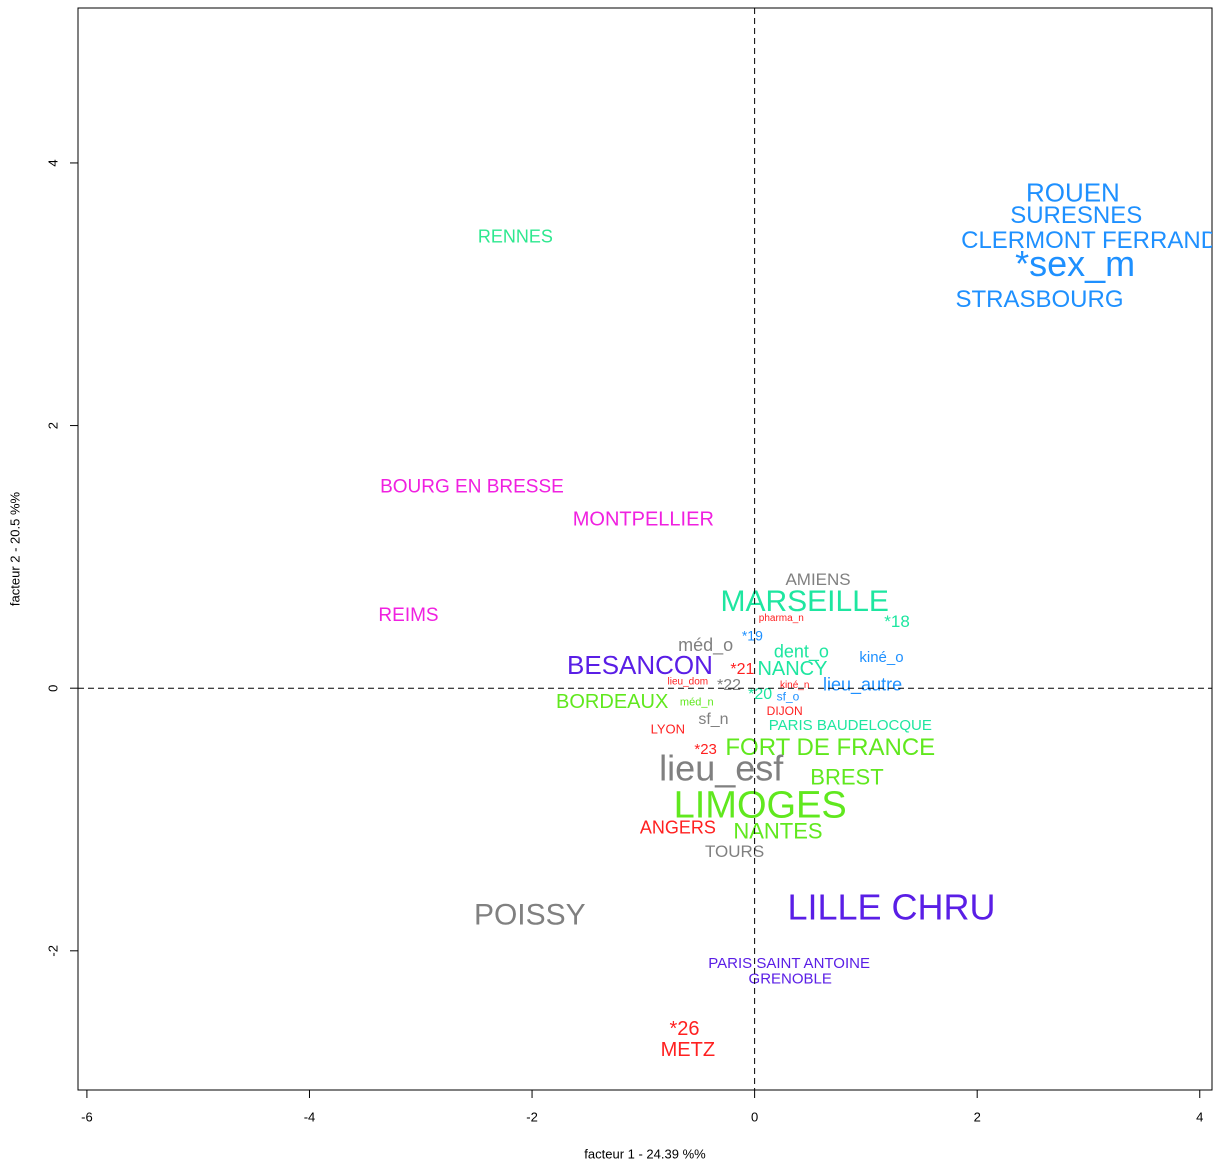 This screenshot has width=1224, height=1169. I want to click on point-label: BESANCON, so click(640, 665).